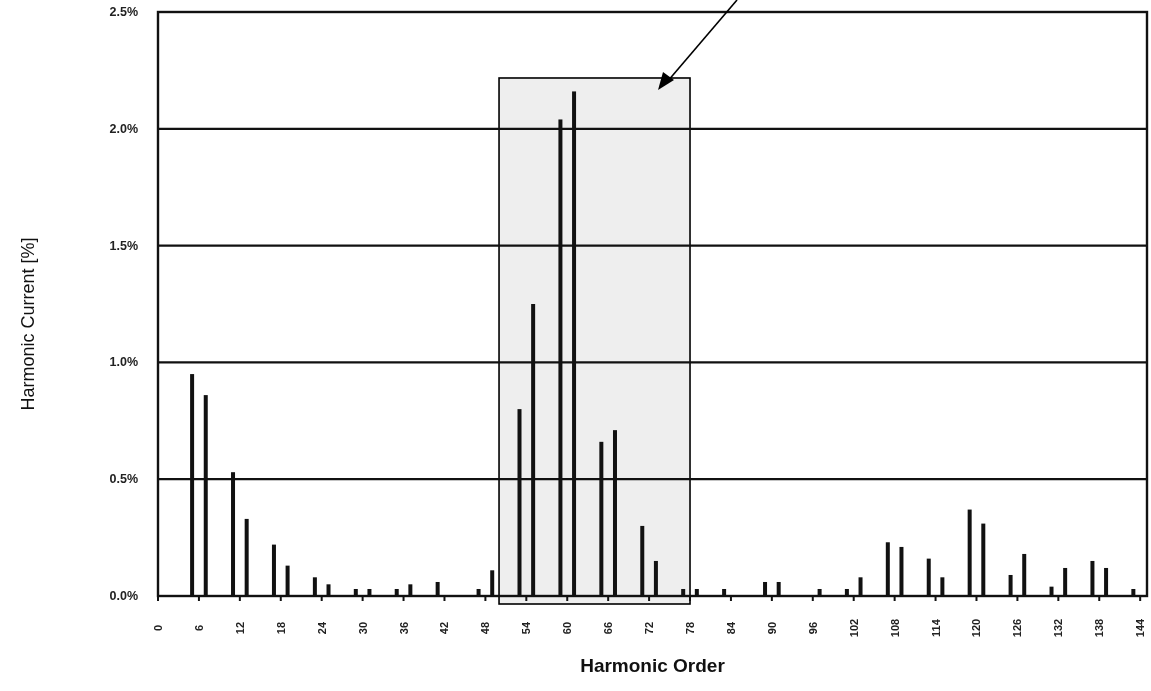  What do you see at coordinates (28, 324) in the screenshot?
I see `y-axis-title: Harmonic Current [%]` at bounding box center [28, 324].